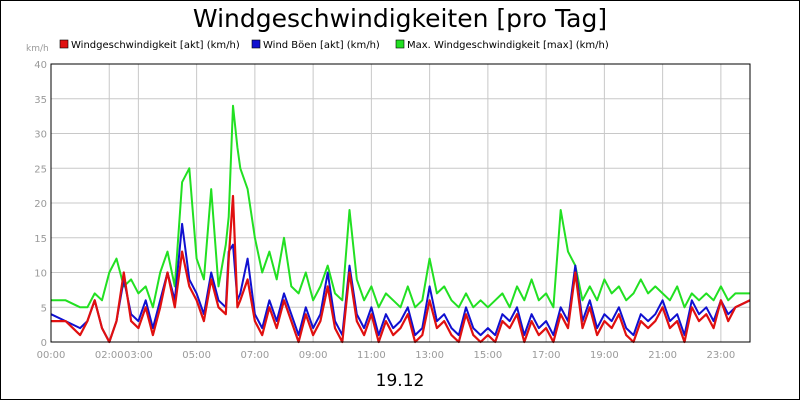 The height and width of the screenshot is (400, 800). Describe the element at coordinates (109, 355) in the screenshot. I see `x-tick-label: 02:00` at that location.